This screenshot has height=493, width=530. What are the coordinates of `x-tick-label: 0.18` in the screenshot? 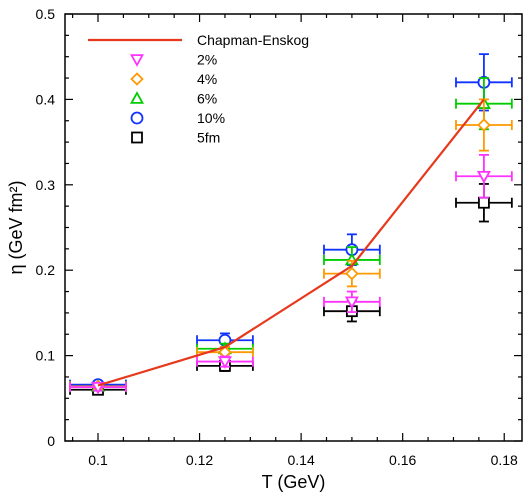 It's located at (504, 460).